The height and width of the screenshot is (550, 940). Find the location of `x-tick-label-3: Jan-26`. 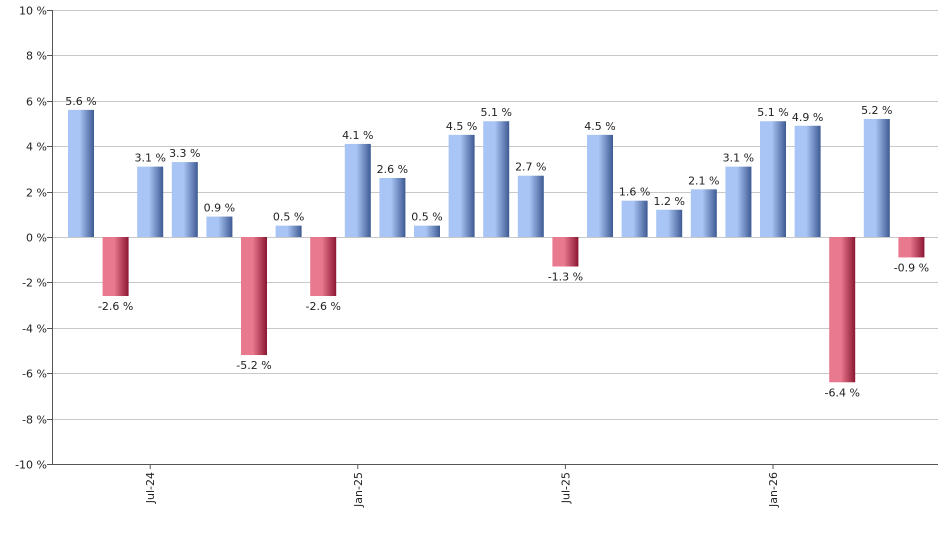

x-tick-label-3: Jan-26 is located at coordinates (773, 490).